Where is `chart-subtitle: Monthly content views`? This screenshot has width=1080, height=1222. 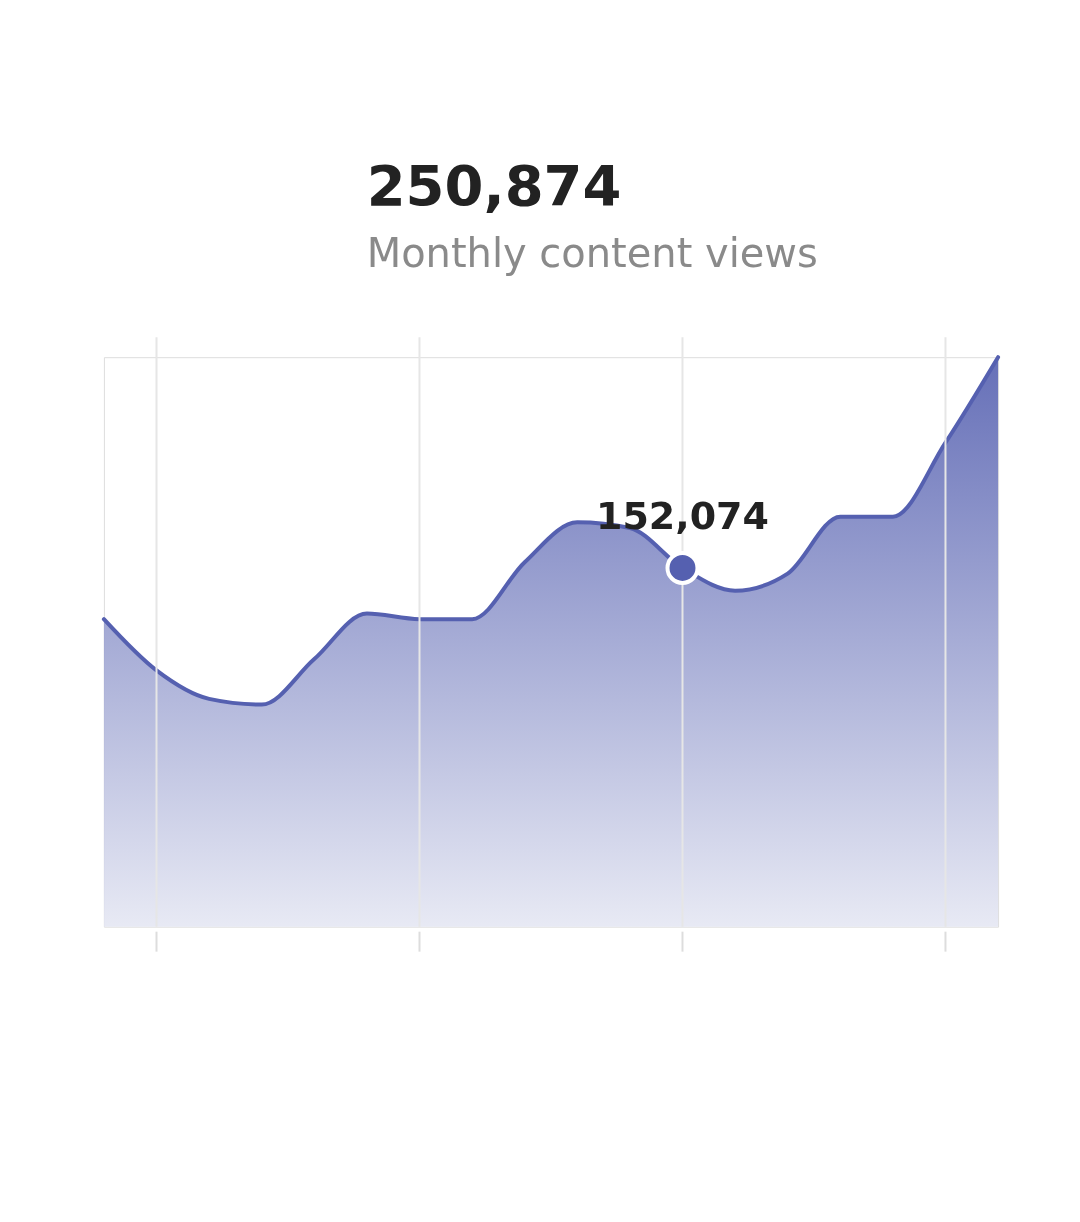 chart-subtitle: Monthly content views is located at coordinates (592, 253).